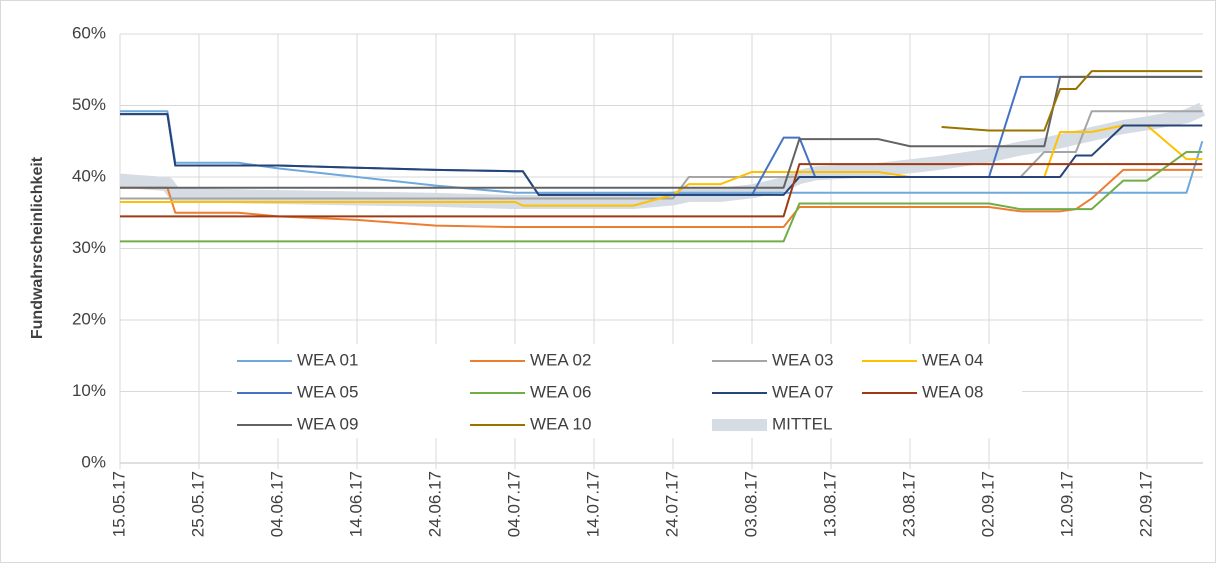 The height and width of the screenshot is (568, 1216). Describe the element at coordinates (327, 391) in the screenshot. I see `legend-label: WEA 05` at that location.